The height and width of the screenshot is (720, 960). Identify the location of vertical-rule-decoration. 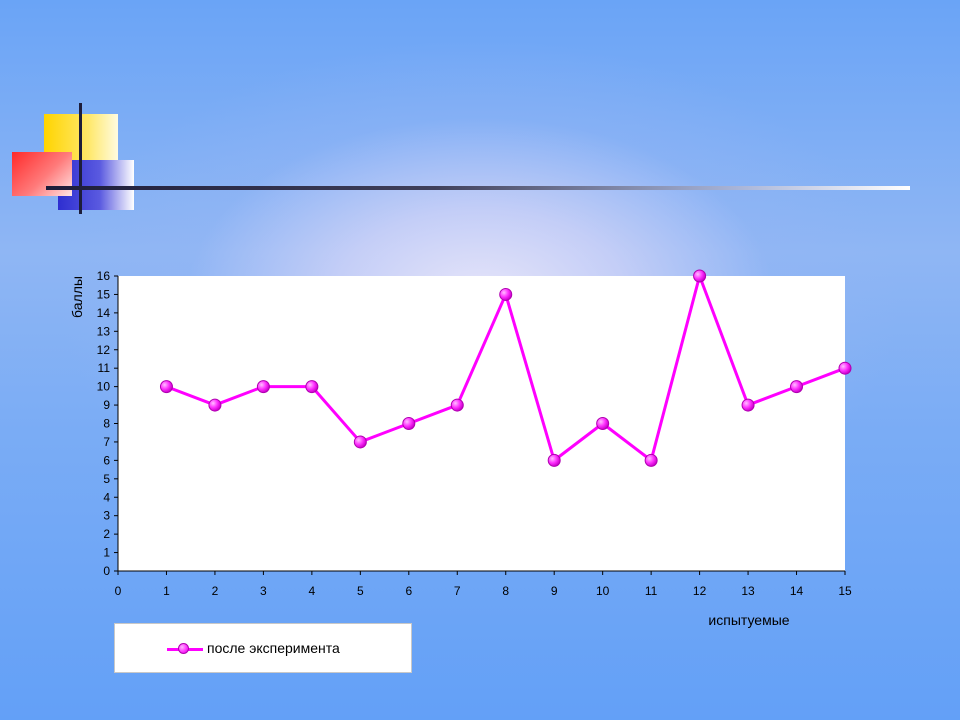
(80, 158).